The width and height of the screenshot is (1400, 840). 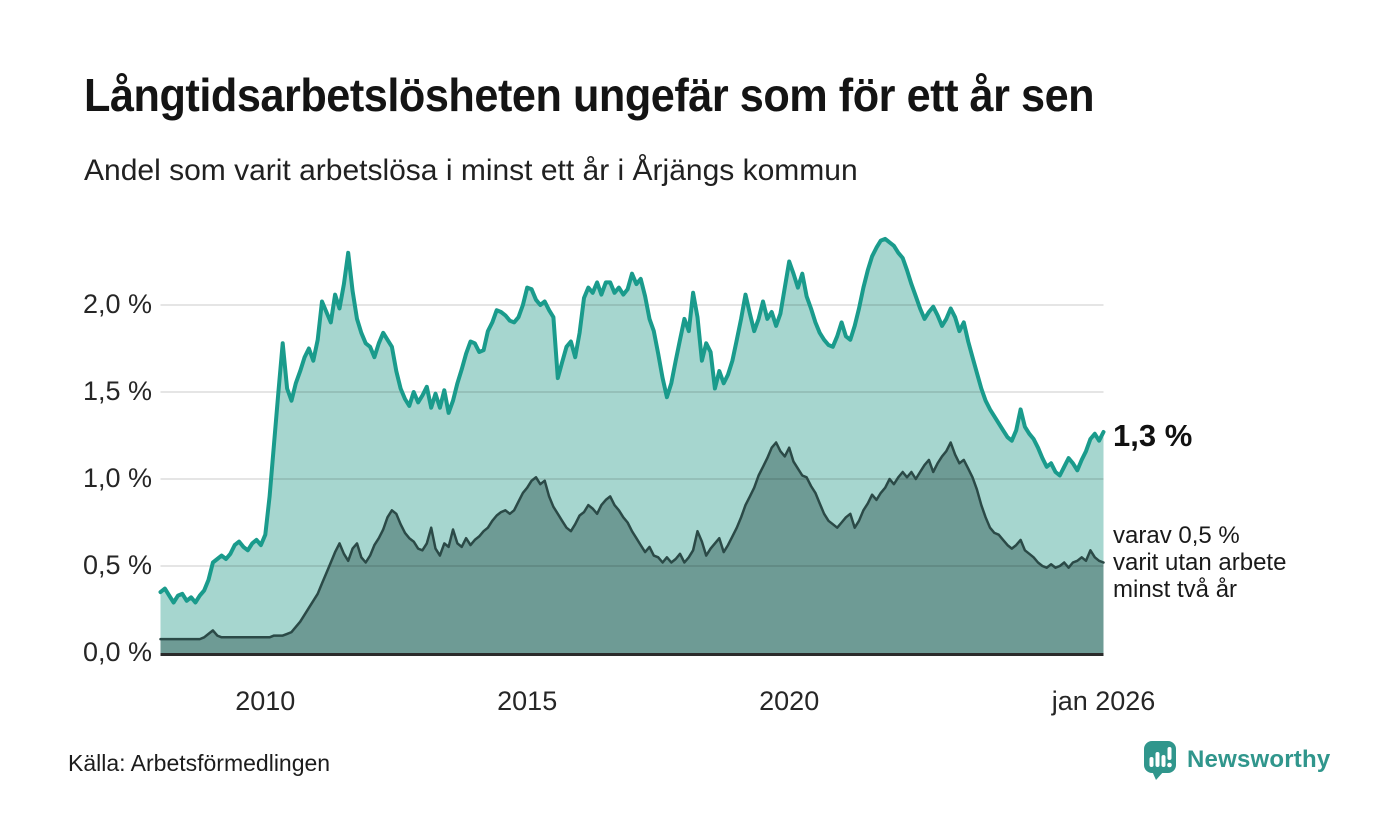 I want to click on x-axis-label: 2015, so click(x=527, y=701).